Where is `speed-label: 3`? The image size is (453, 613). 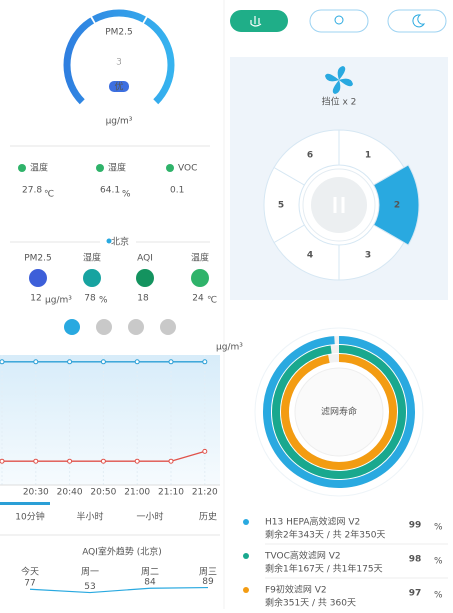
speed-label: 3 is located at coordinates (368, 256).